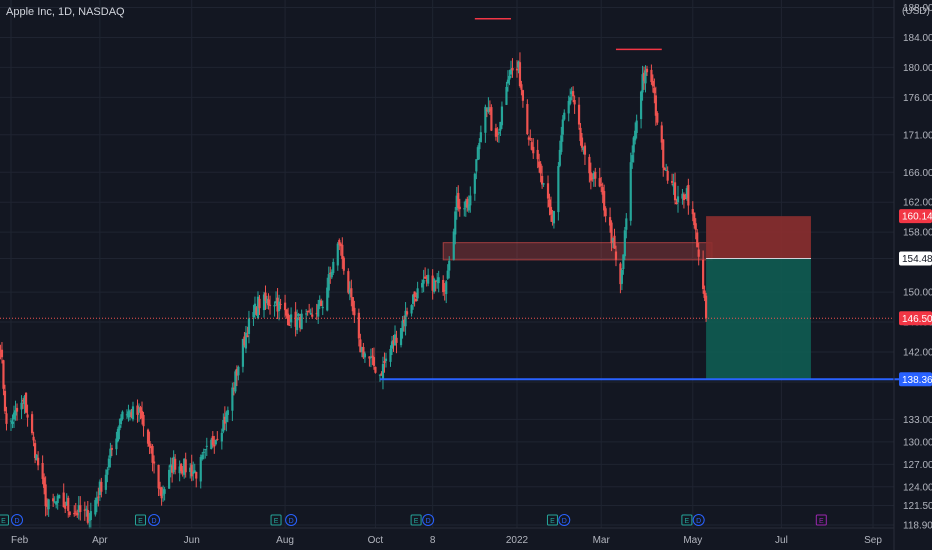 The width and height of the screenshot is (932, 550). What do you see at coordinates (904, 11) in the screenshot?
I see `currency-open-bracket: (` at bounding box center [904, 11].